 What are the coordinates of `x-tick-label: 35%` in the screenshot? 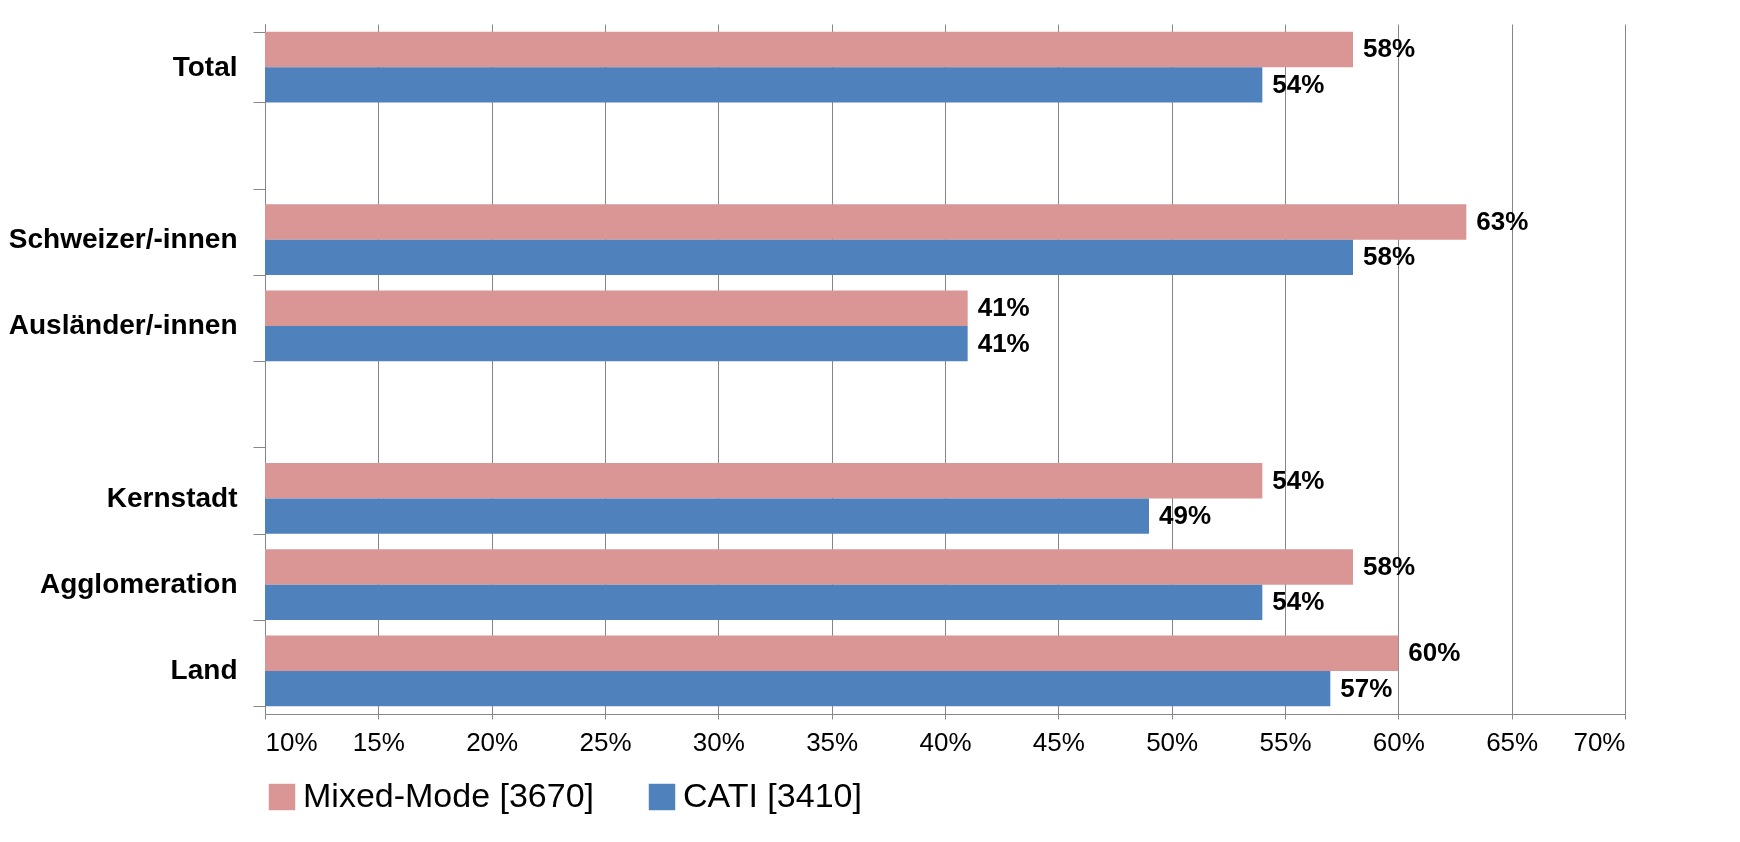 It's located at (832, 741).